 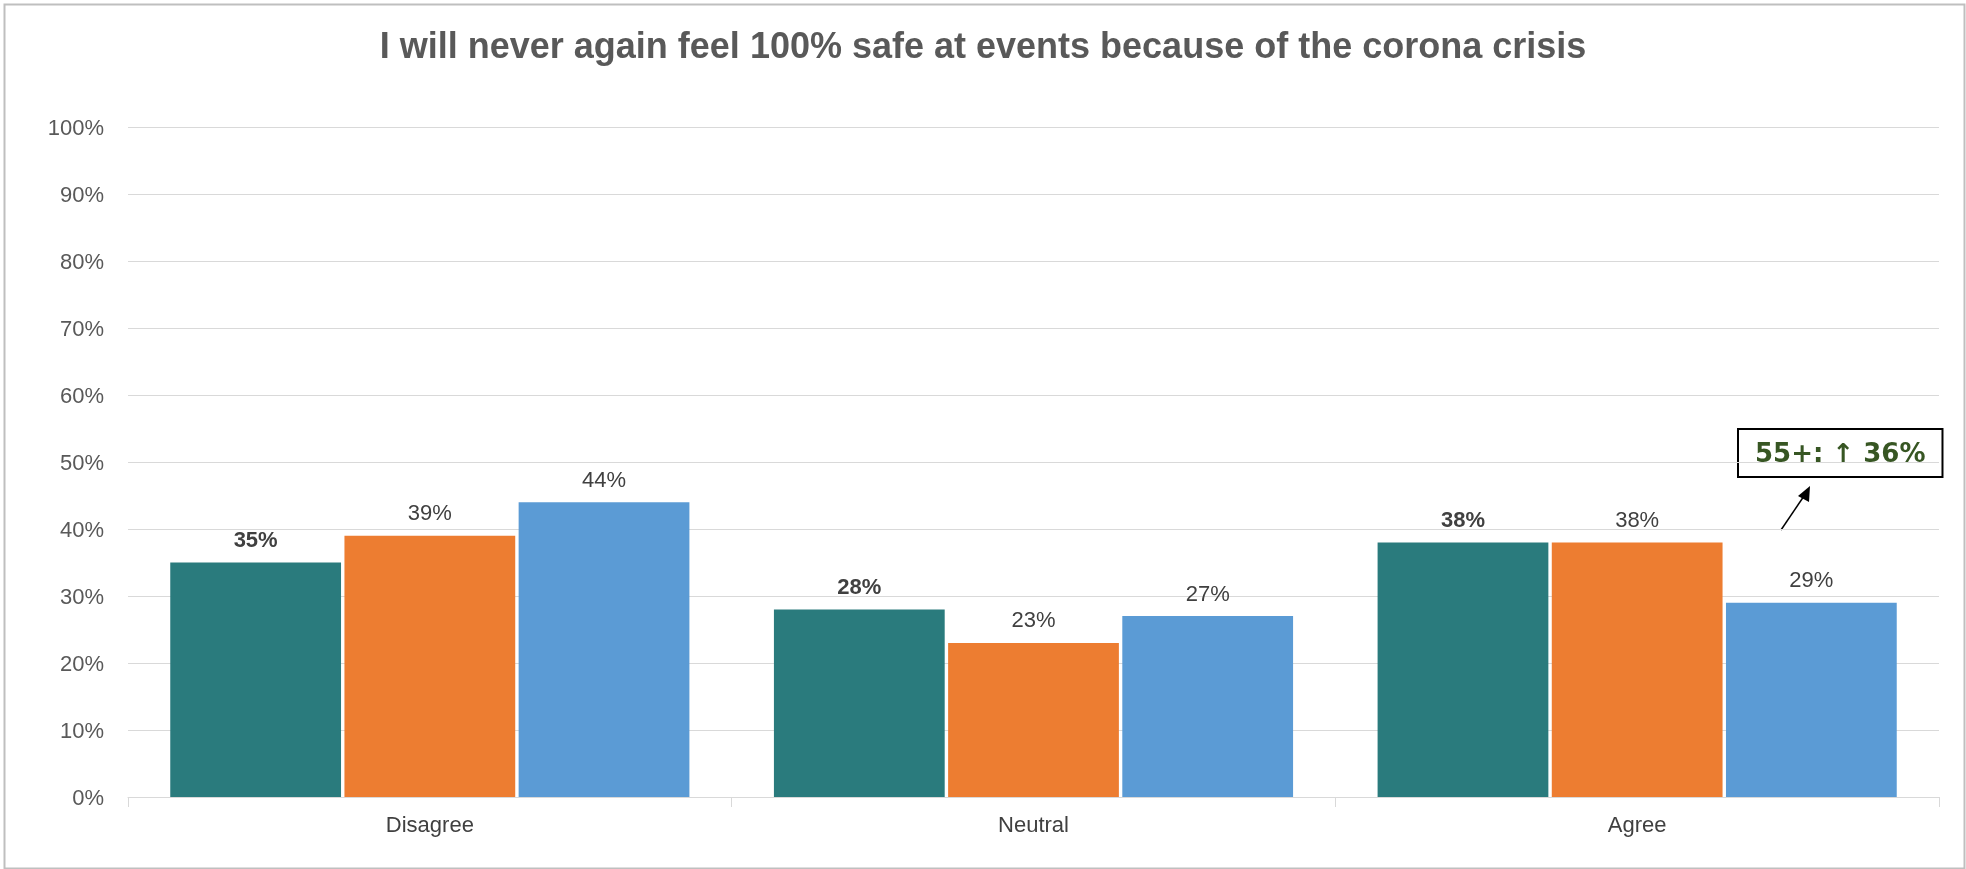 What do you see at coordinates (429, 824) in the screenshot?
I see `x-tick-label: Disagree` at bounding box center [429, 824].